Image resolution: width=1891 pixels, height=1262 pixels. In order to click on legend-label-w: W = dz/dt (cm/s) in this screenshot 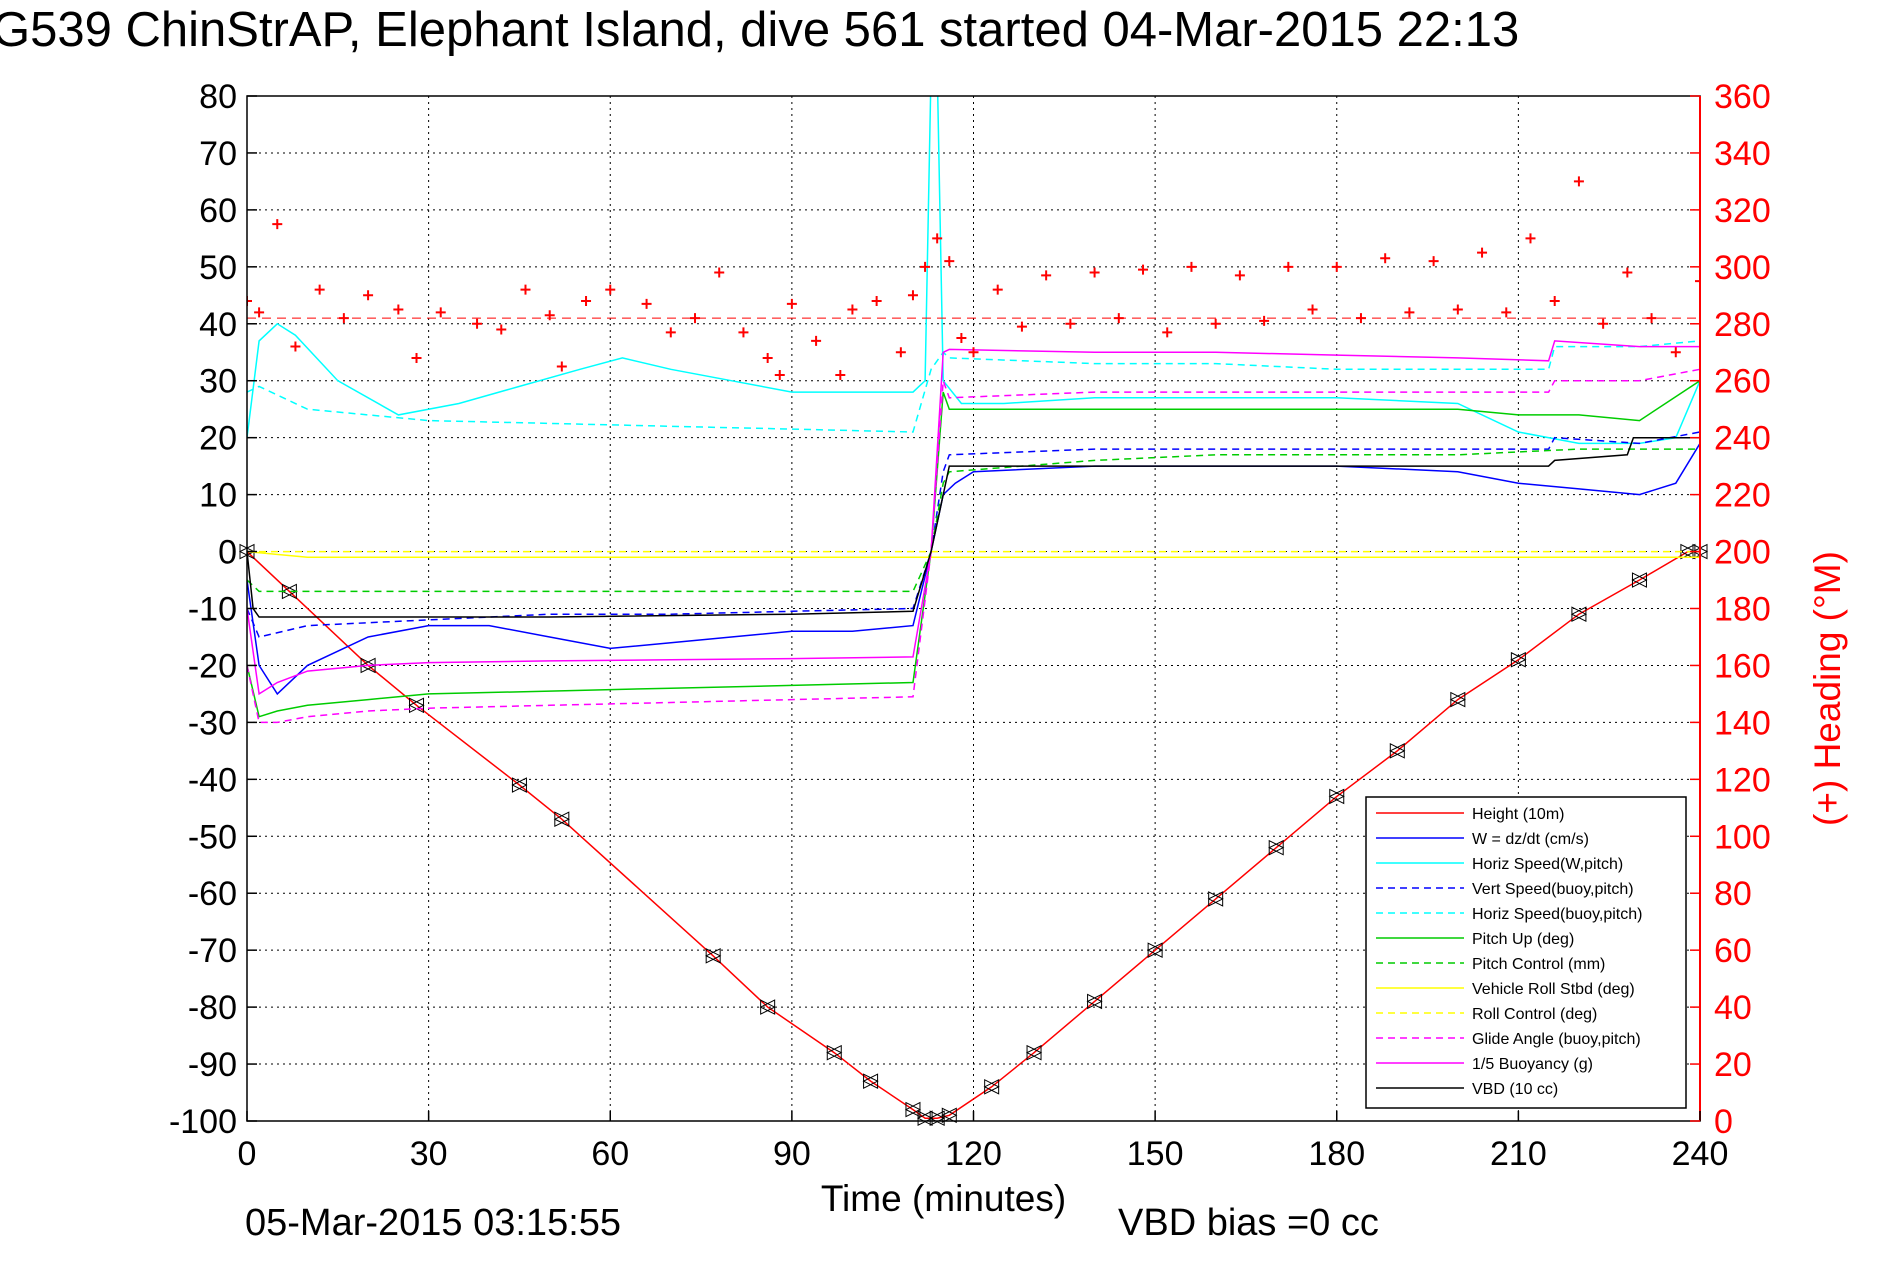, I will do `click(1530, 839)`.